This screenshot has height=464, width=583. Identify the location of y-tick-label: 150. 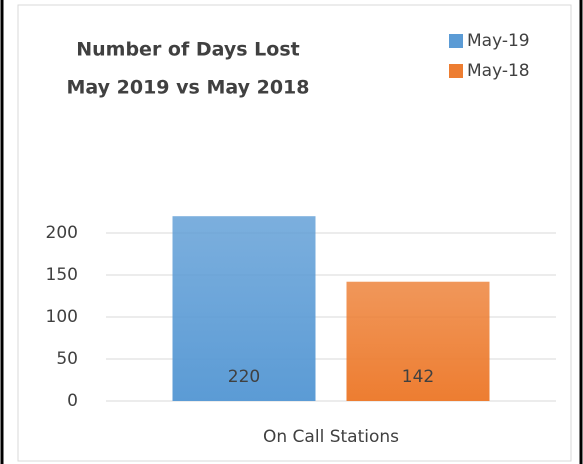
(62, 275).